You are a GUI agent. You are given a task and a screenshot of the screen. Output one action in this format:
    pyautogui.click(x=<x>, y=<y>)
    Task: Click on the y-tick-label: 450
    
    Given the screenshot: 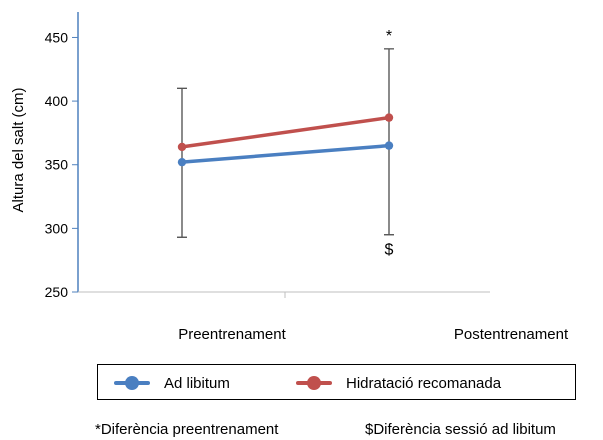 What is the action you would take?
    pyautogui.click(x=57, y=37)
    